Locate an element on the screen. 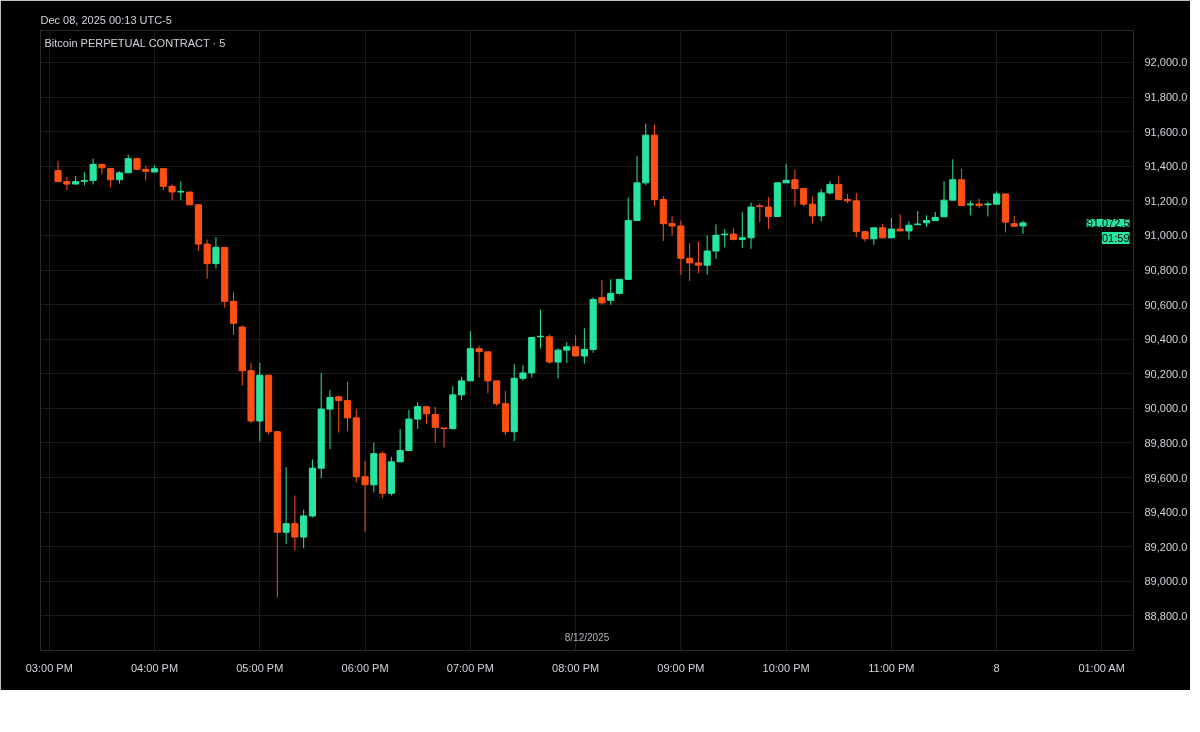 Image resolution: width=1200 pixels, height=732 pixels. x-tick-label: 09:00 PM is located at coordinates (681, 667).